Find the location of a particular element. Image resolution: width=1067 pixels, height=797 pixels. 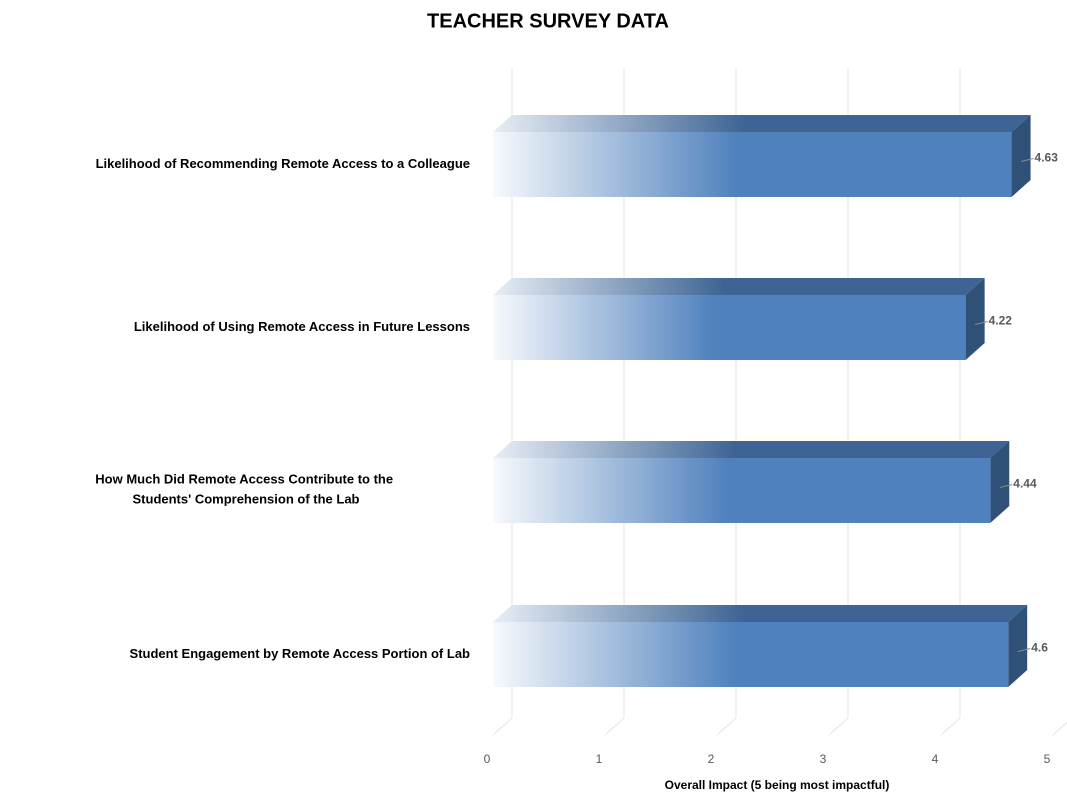

x-tick-label: 0 is located at coordinates (487, 759).